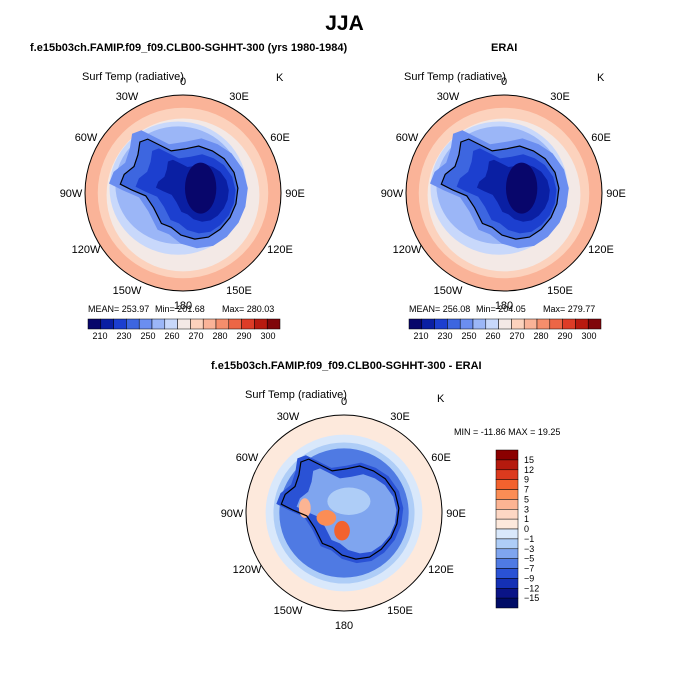  Describe the element at coordinates (529, 460) in the screenshot. I see `panel-3-colorbar-tick-0: 15` at that location.